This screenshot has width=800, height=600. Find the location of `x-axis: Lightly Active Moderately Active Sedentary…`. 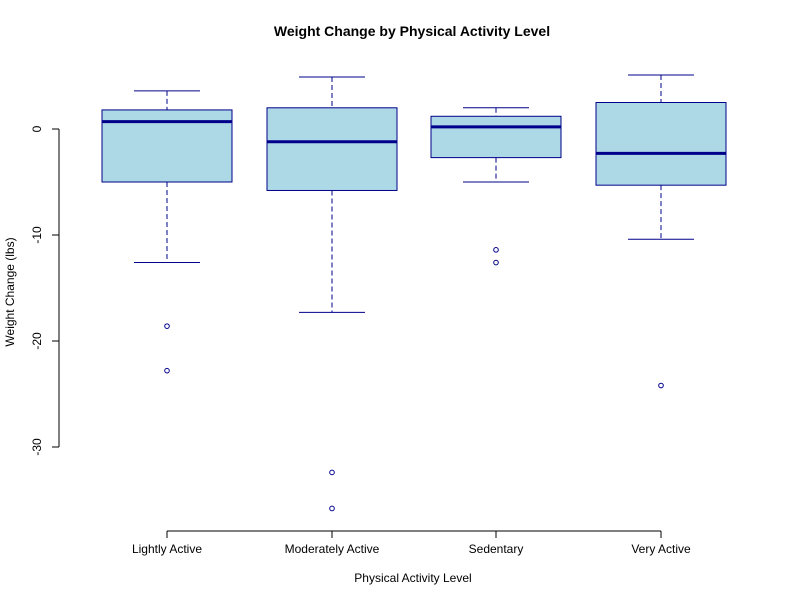

x-axis: Lightly Active Moderately Active Sedentary… is located at coordinates (411, 543).